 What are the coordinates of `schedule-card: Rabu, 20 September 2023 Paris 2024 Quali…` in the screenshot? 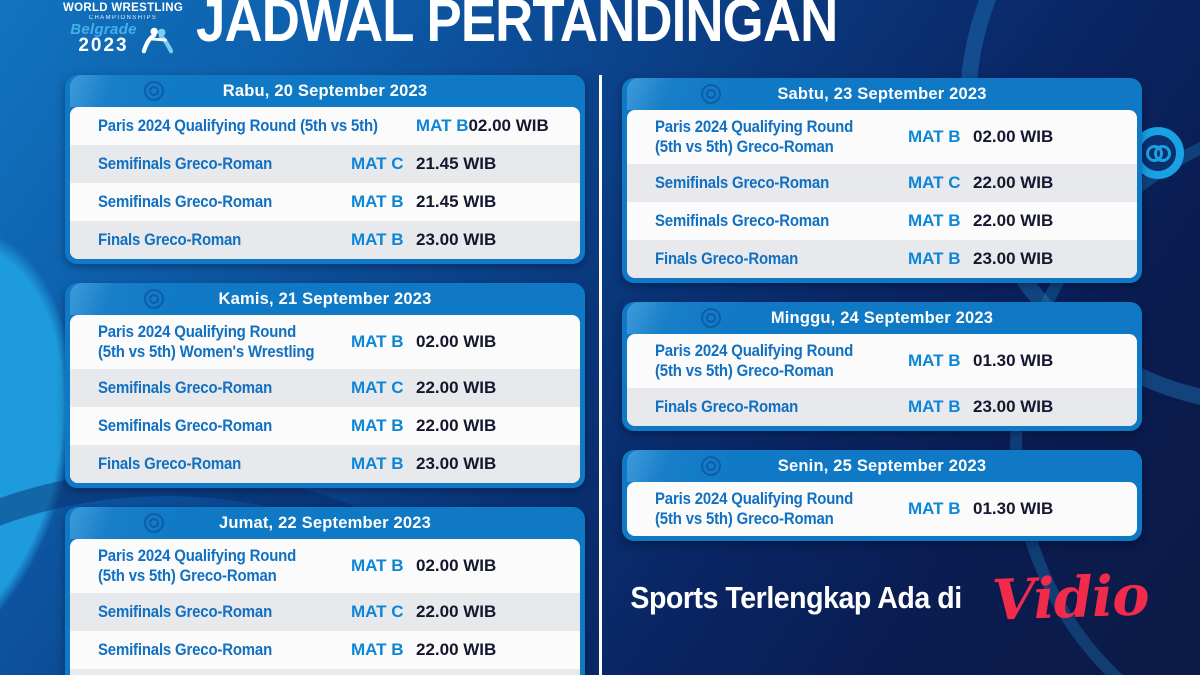 It's located at (325, 169).